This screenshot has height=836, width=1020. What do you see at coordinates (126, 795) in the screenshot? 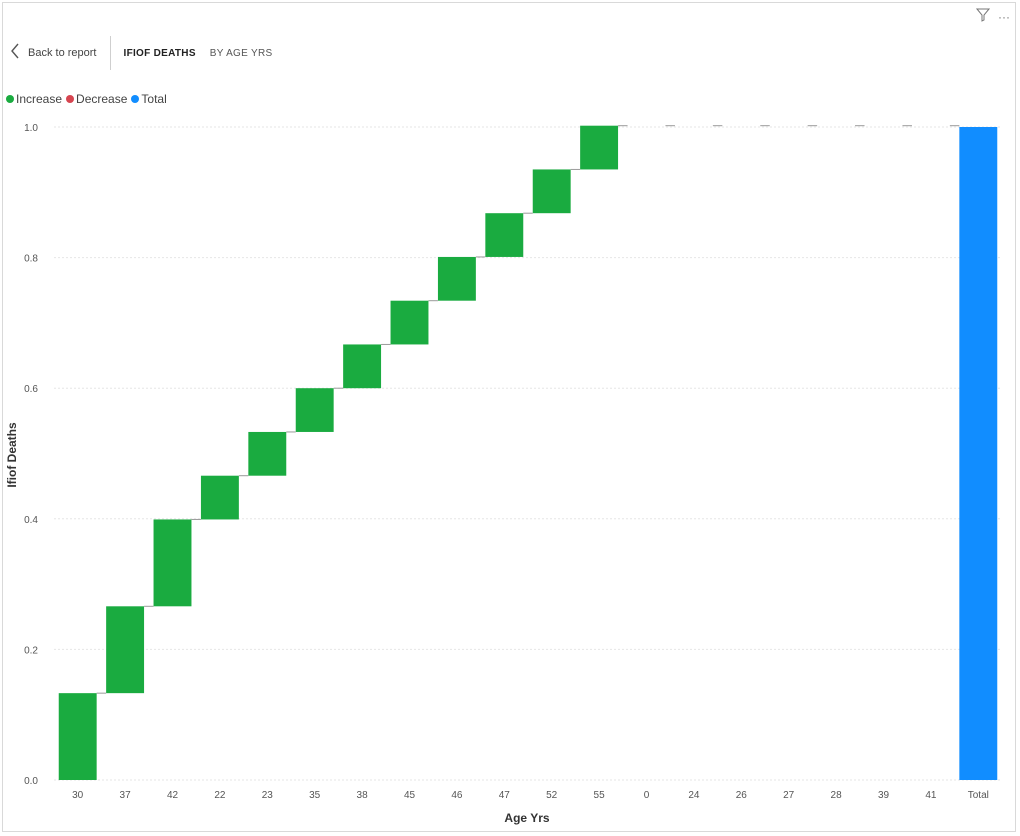
I see `x-tick-label: 37` at bounding box center [126, 795].